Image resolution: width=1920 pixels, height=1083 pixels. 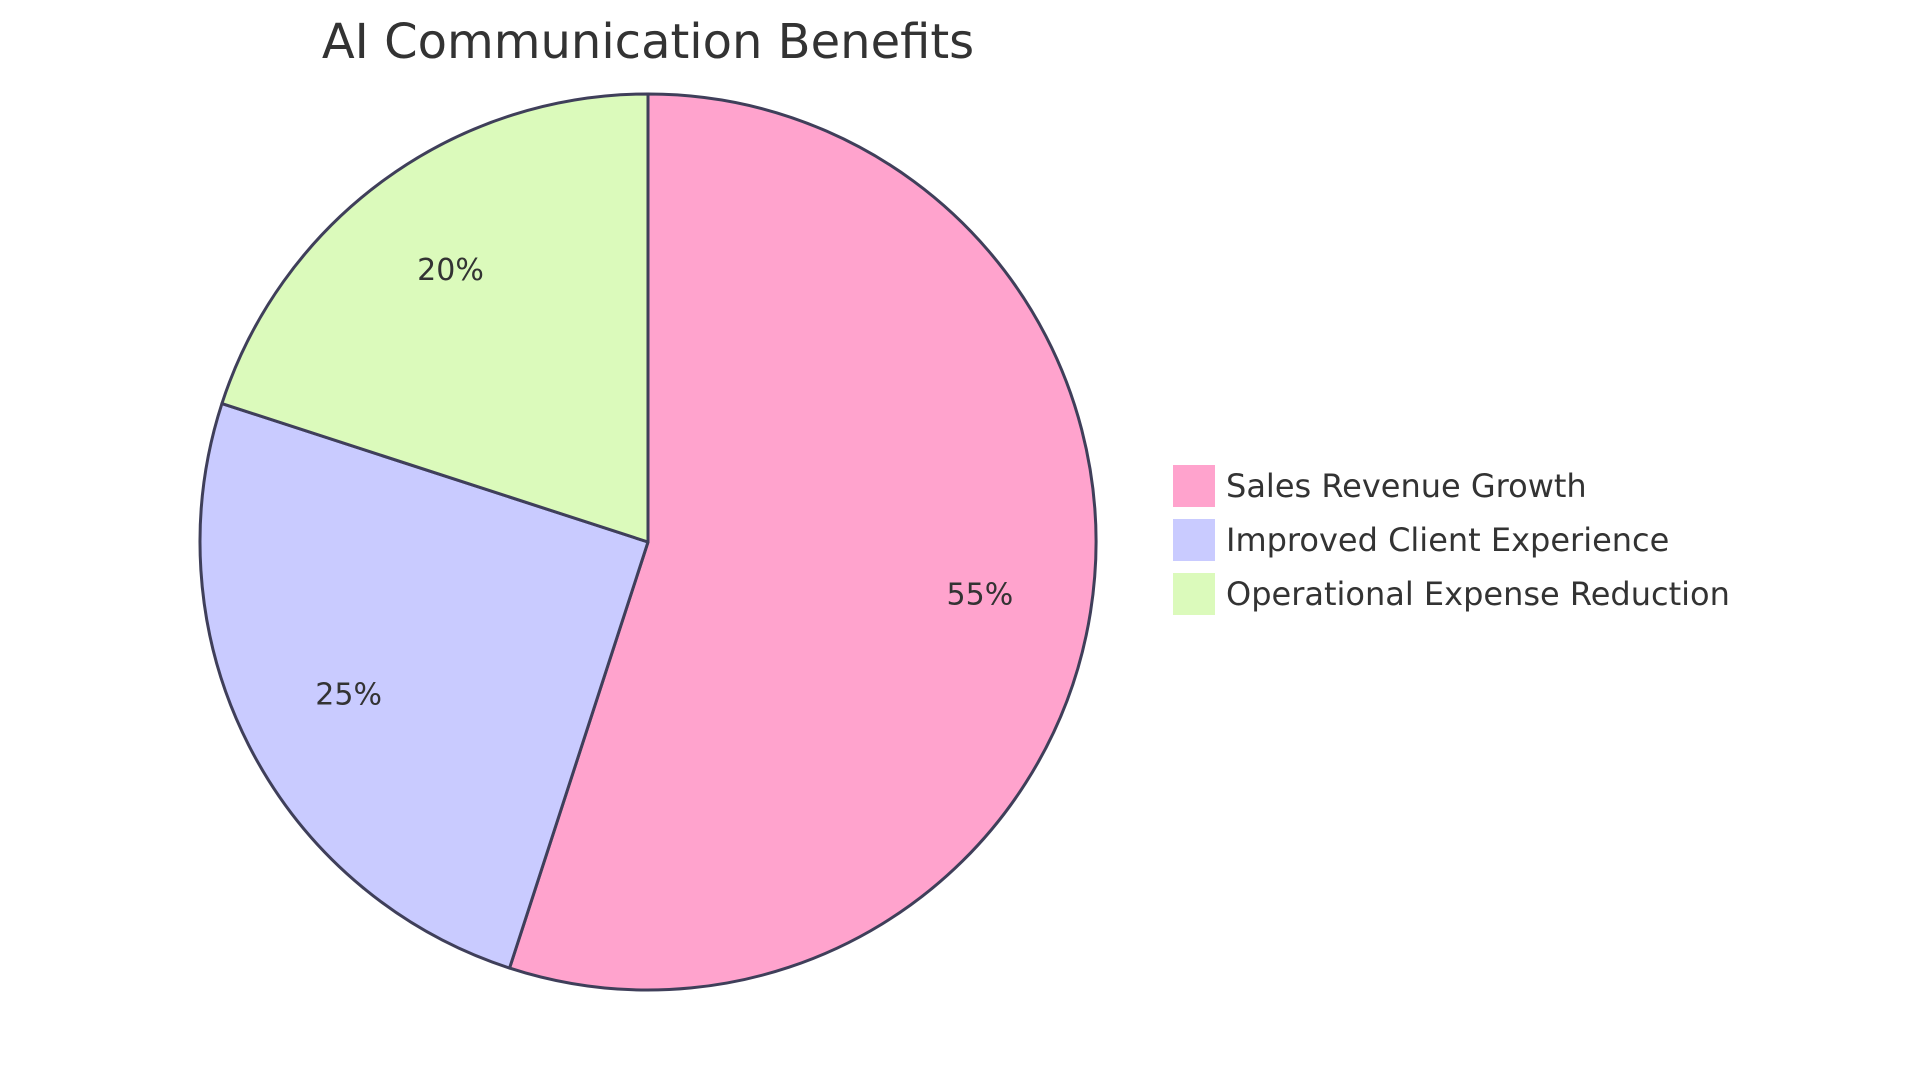 What do you see at coordinates (450, 270) in the screenshot?
I see `slice-value-label-2: 20%` at bounding box center [450, 270].